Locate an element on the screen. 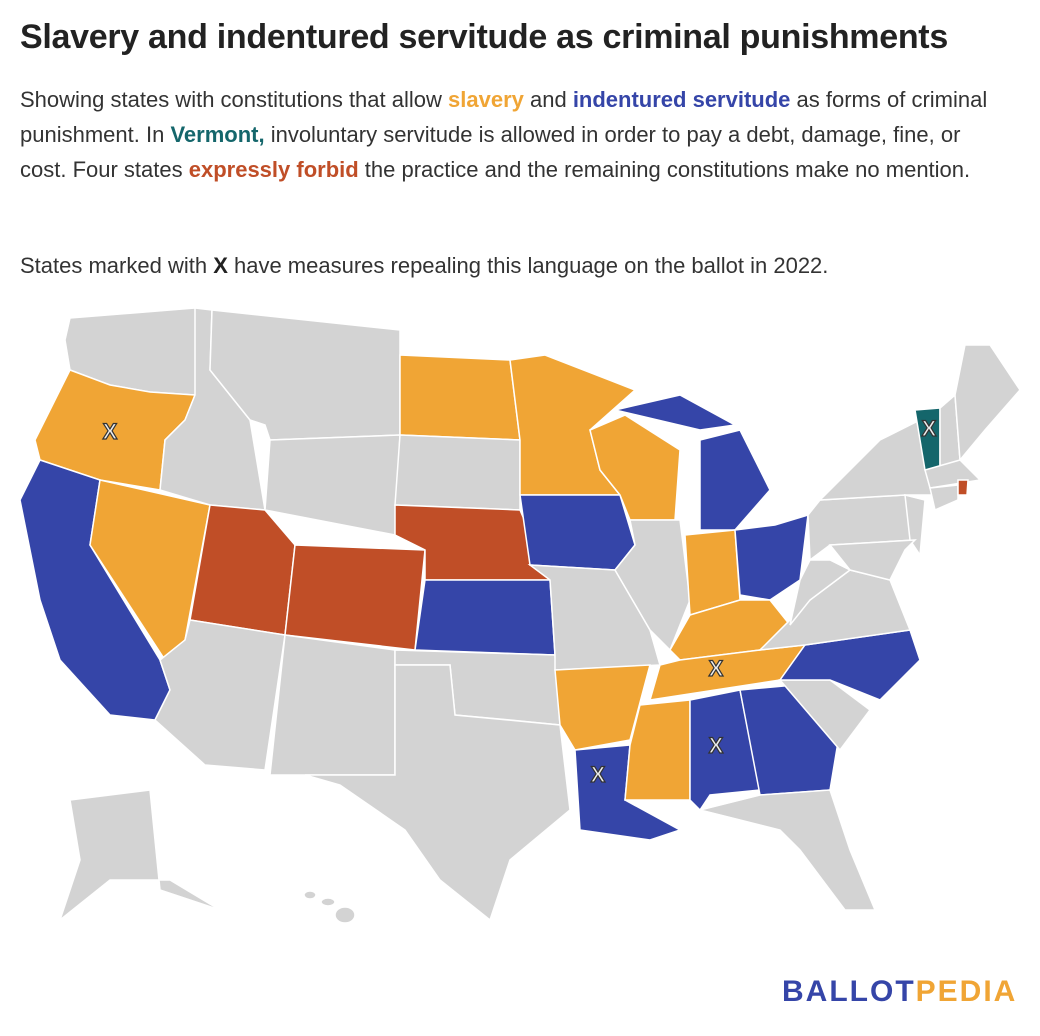 This screenshot has height=1036, width=1040. forbid-key: expressly forbid is located at coordinates (273, 169).